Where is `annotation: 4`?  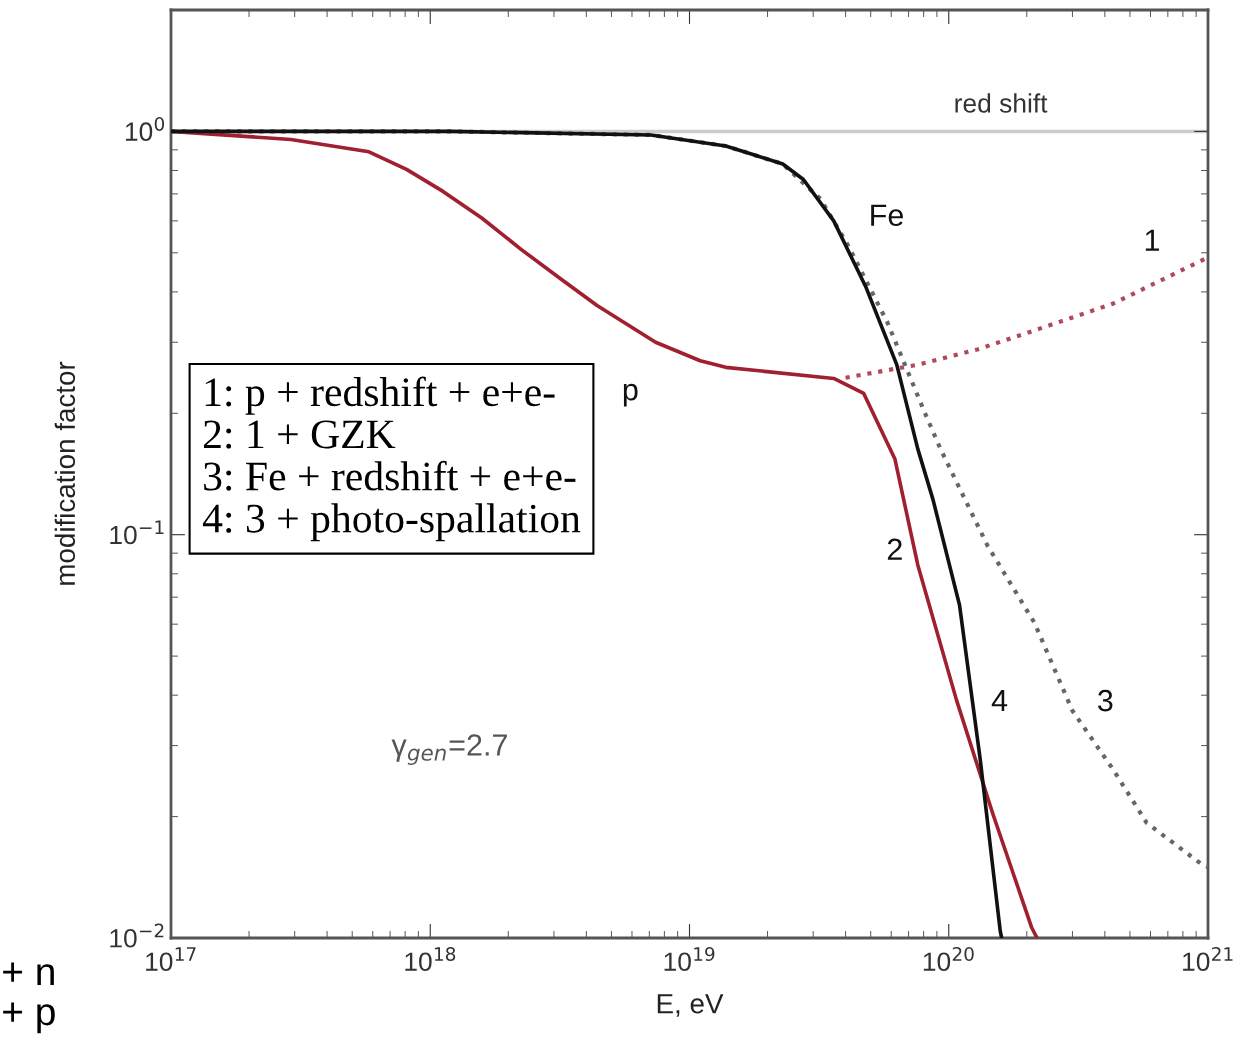 annotation: 4 is located at coordinates (999, 701).